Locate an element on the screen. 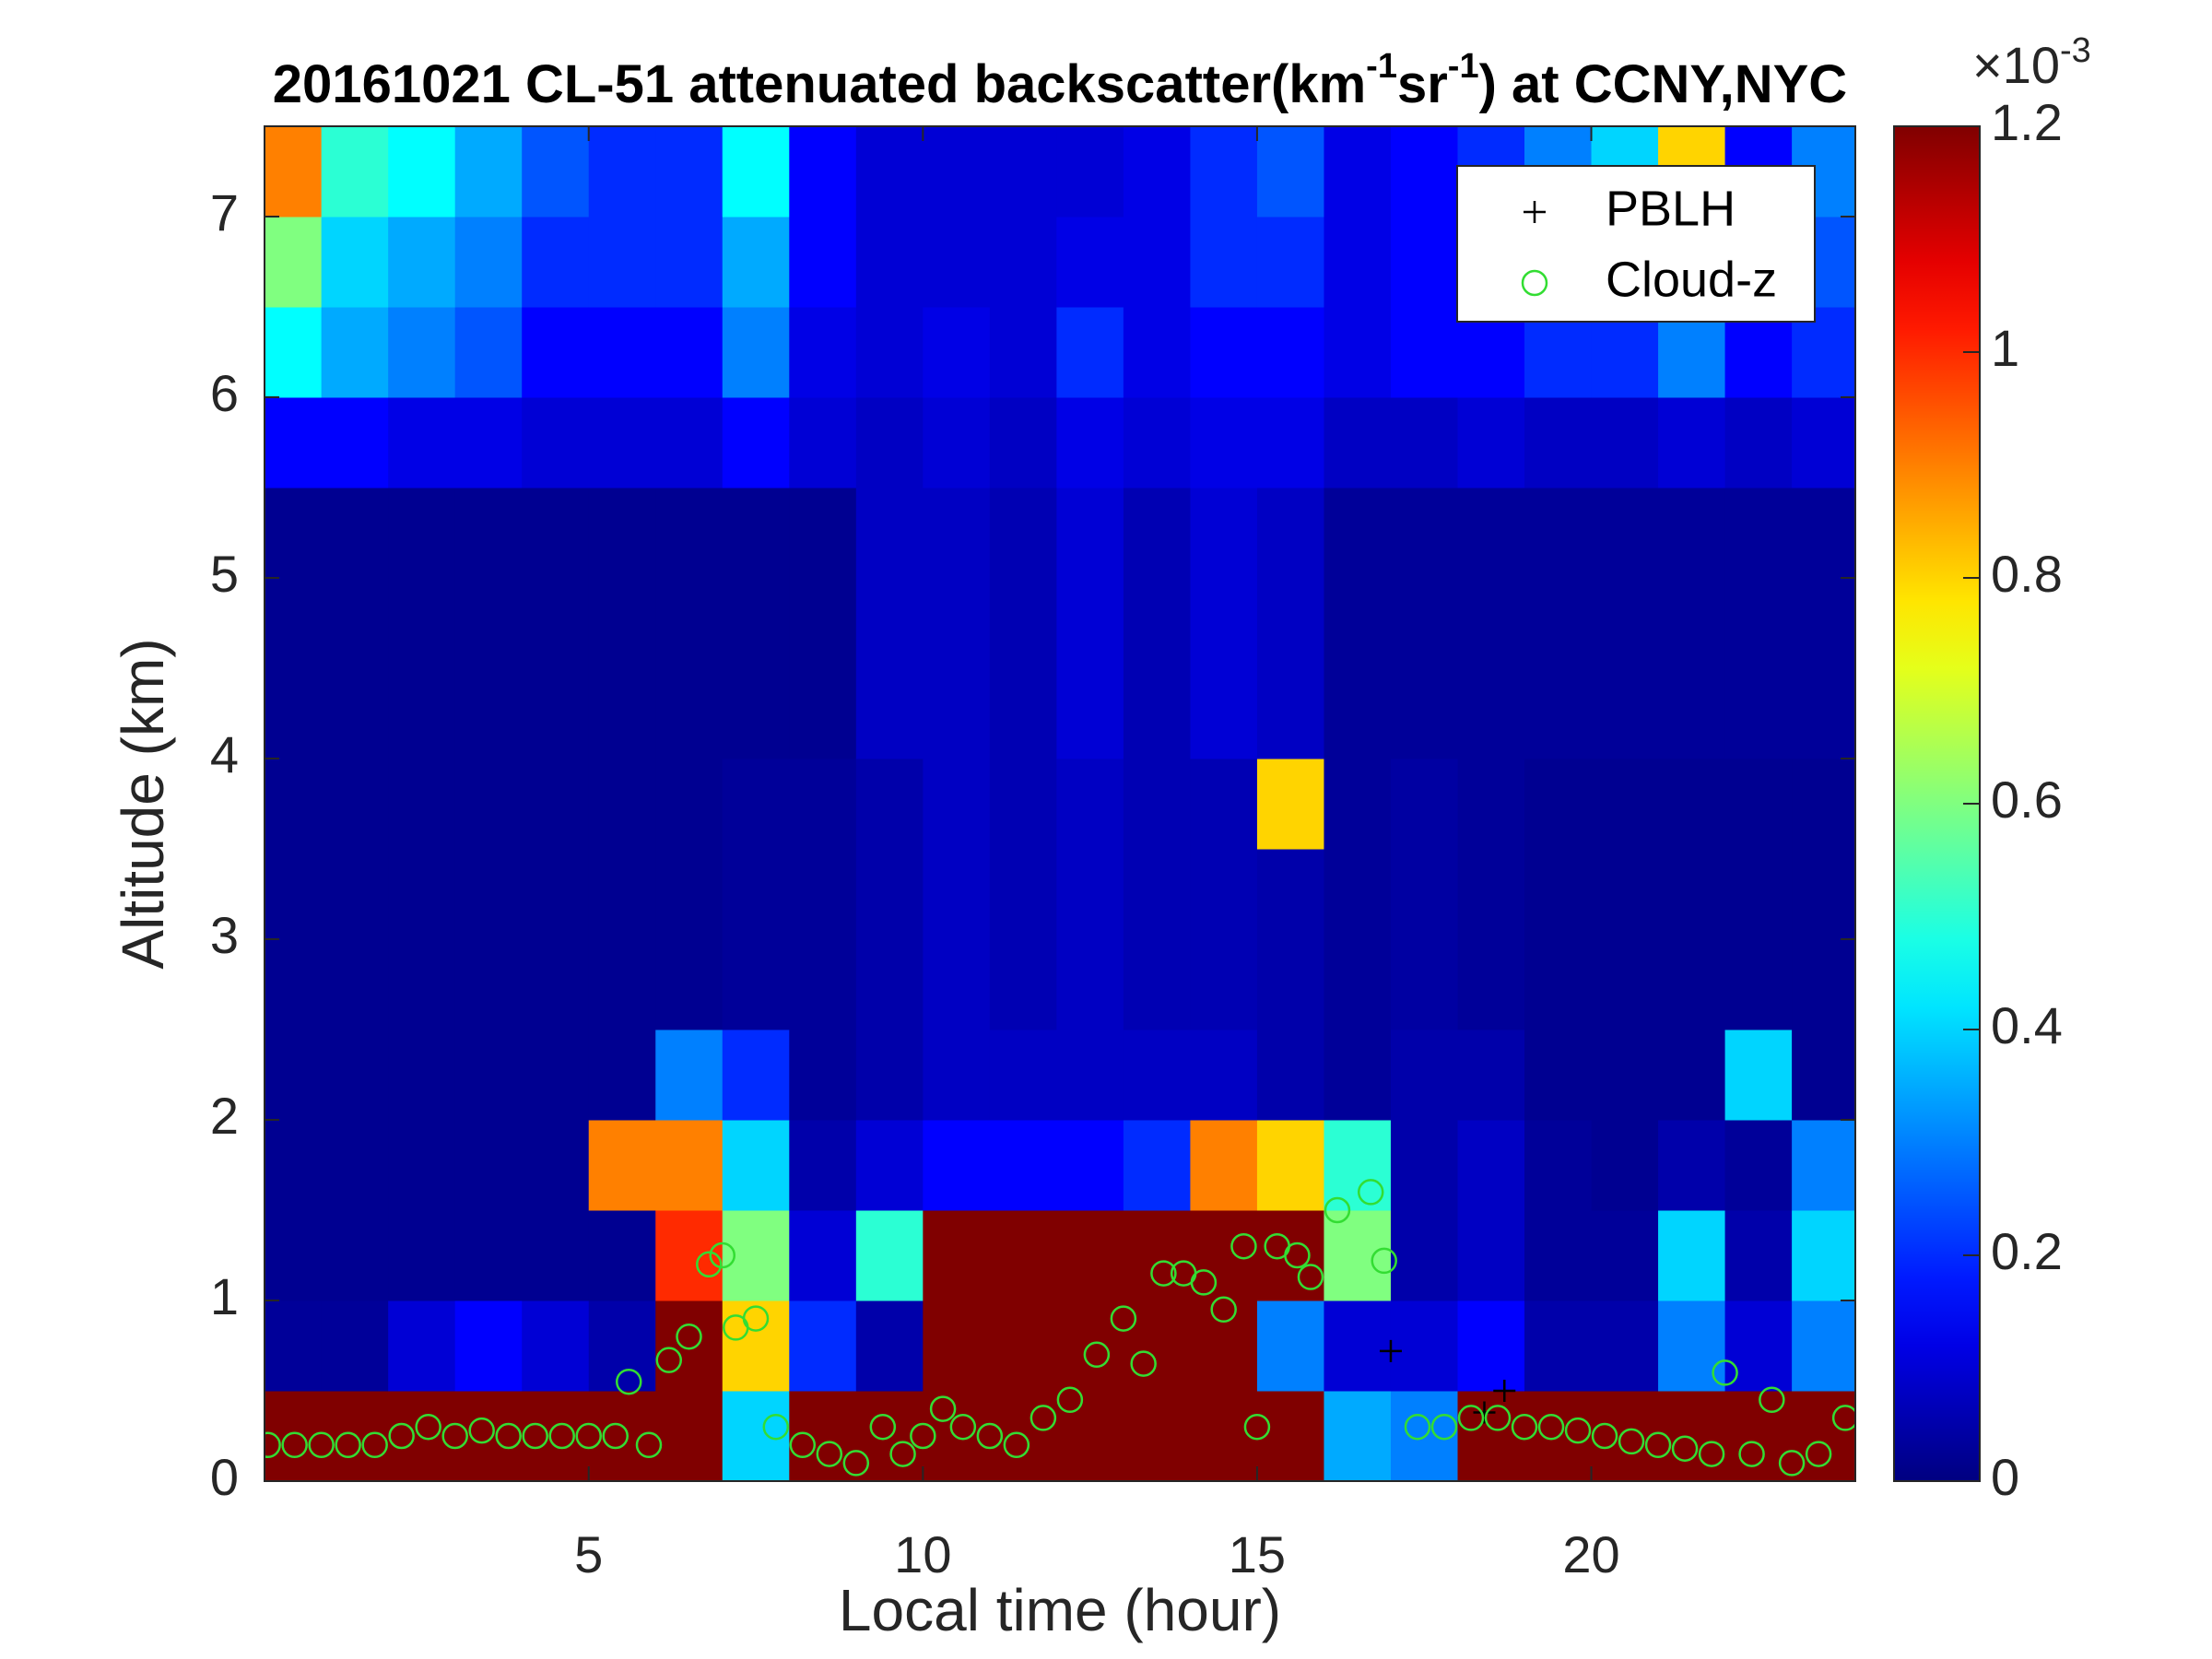 The image size is (2212, 1659). y-tick-label: 4 is located at coordinates (224, 754).